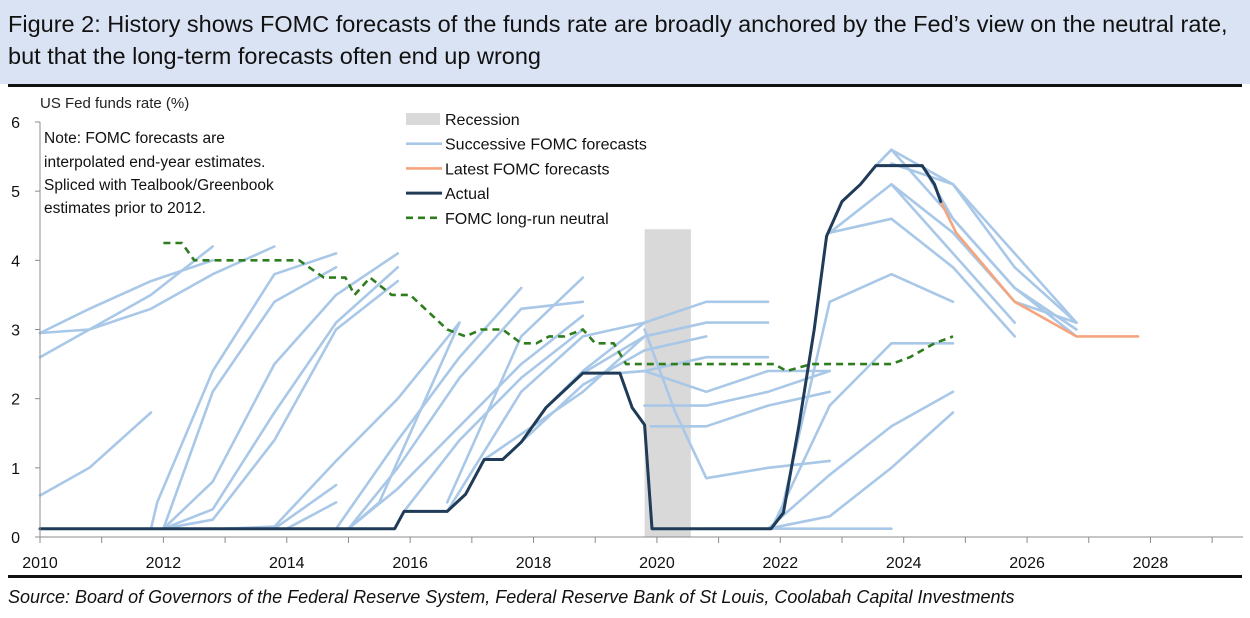  I want to click on top-divider, so click(625, 85).